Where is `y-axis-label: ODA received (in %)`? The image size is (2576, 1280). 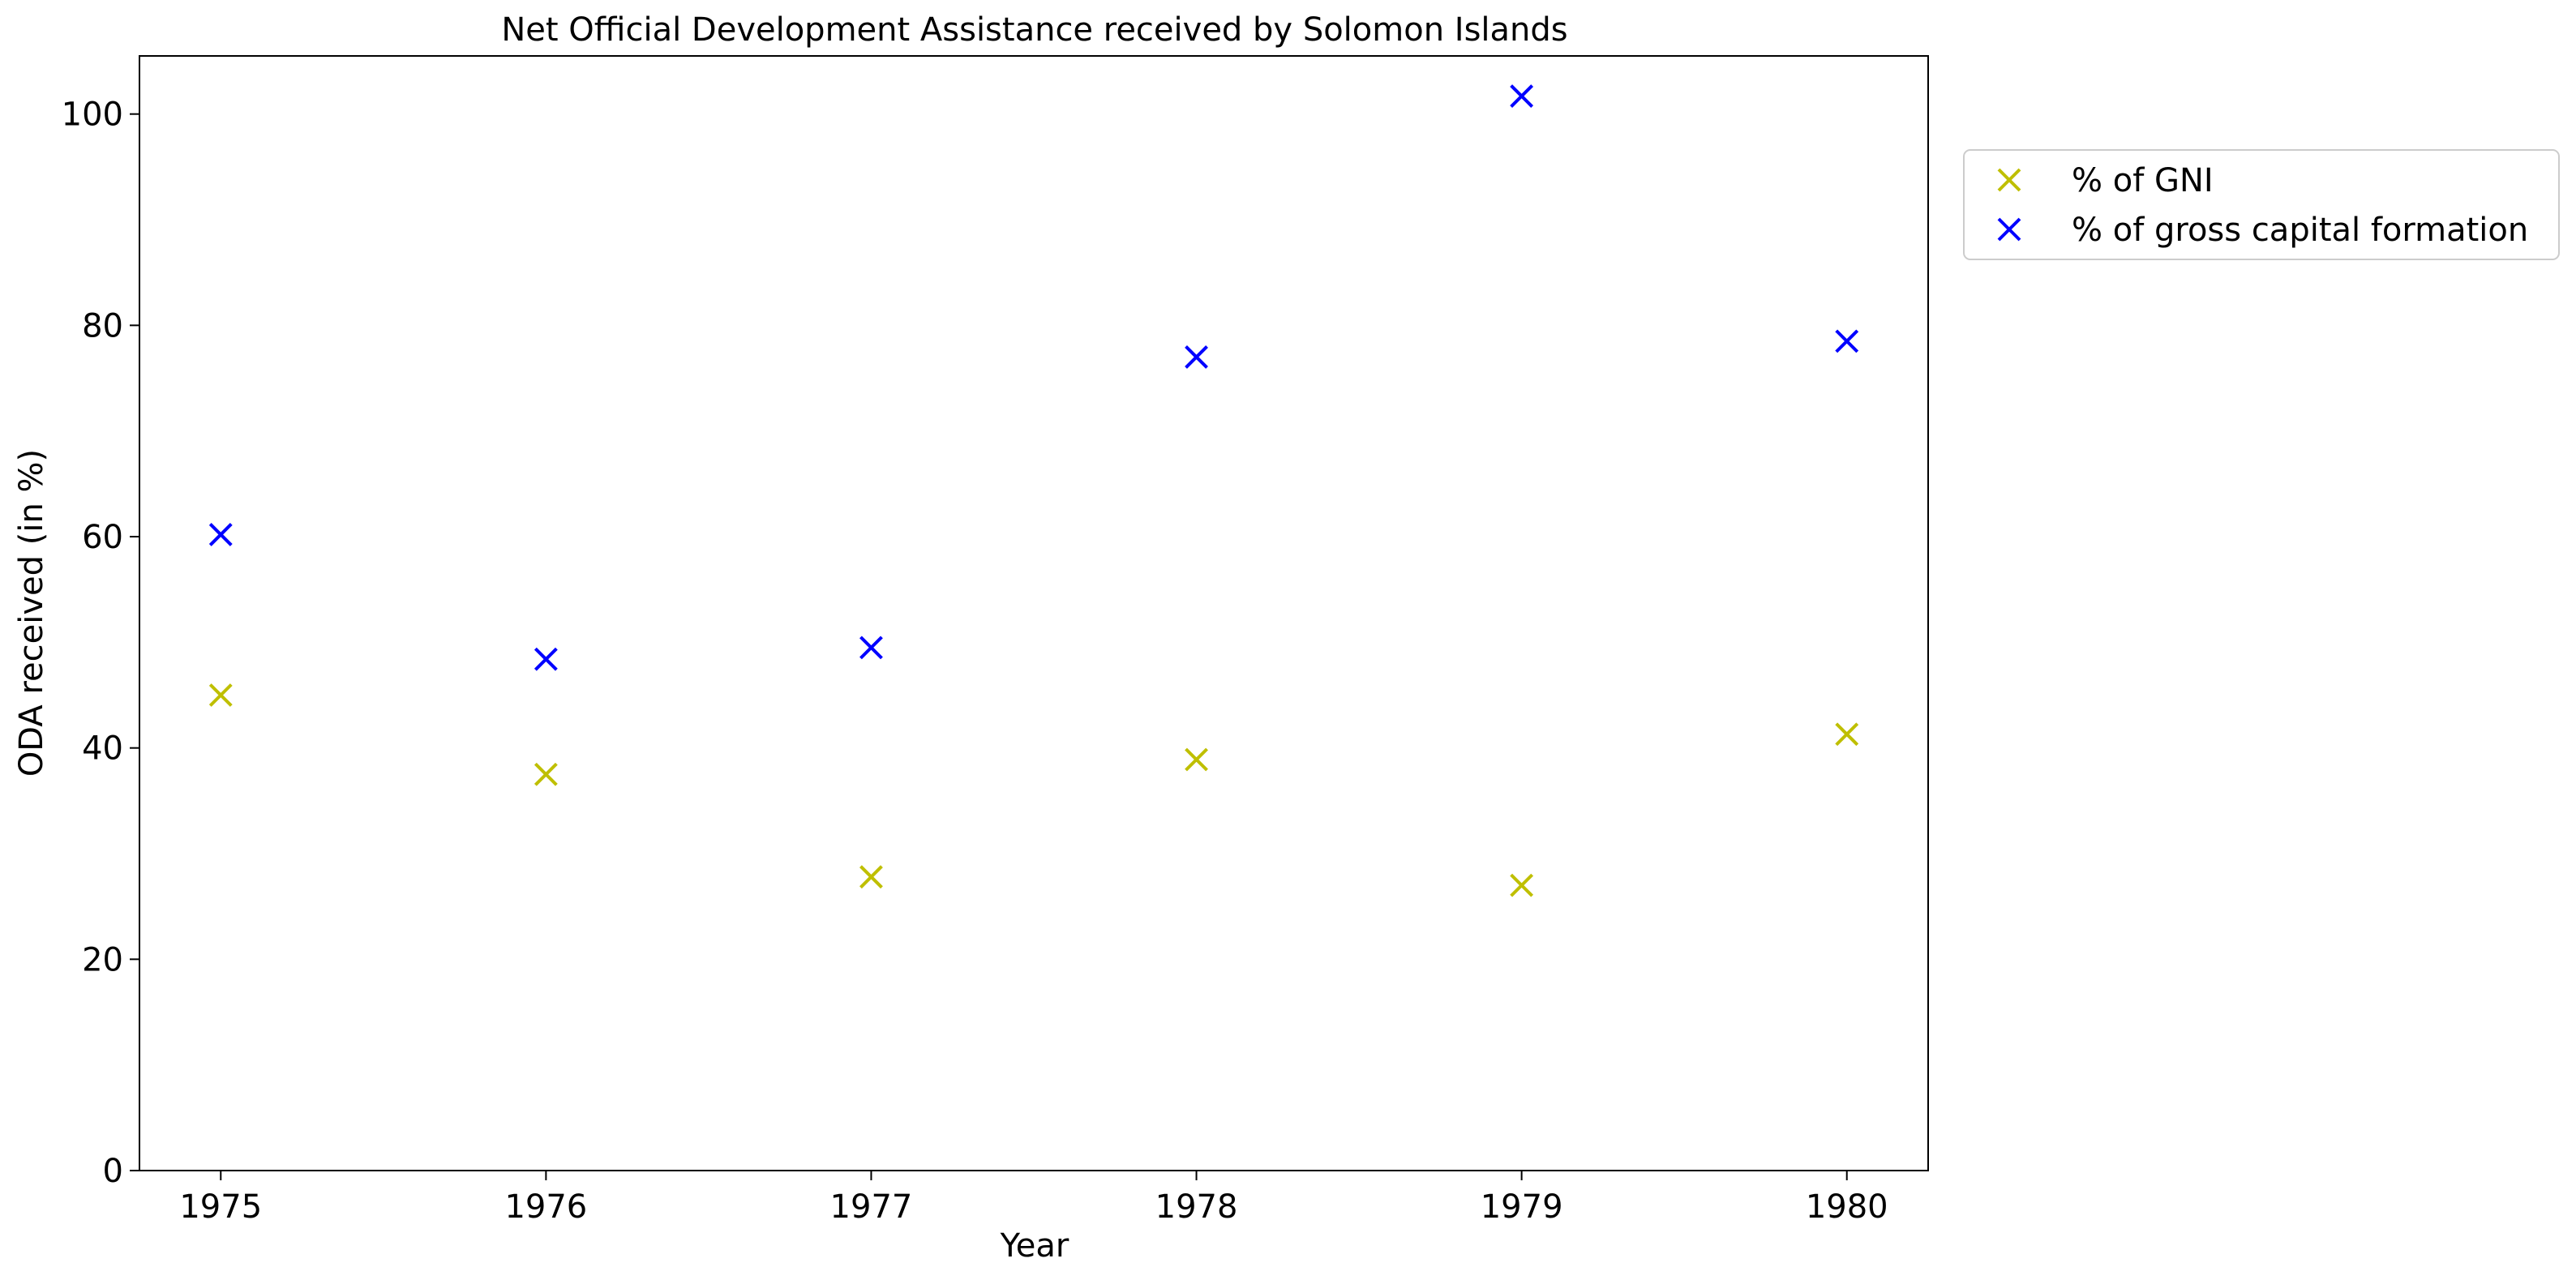
y-axis-label: ODA received (in %) is located at coordinates (31, 613).